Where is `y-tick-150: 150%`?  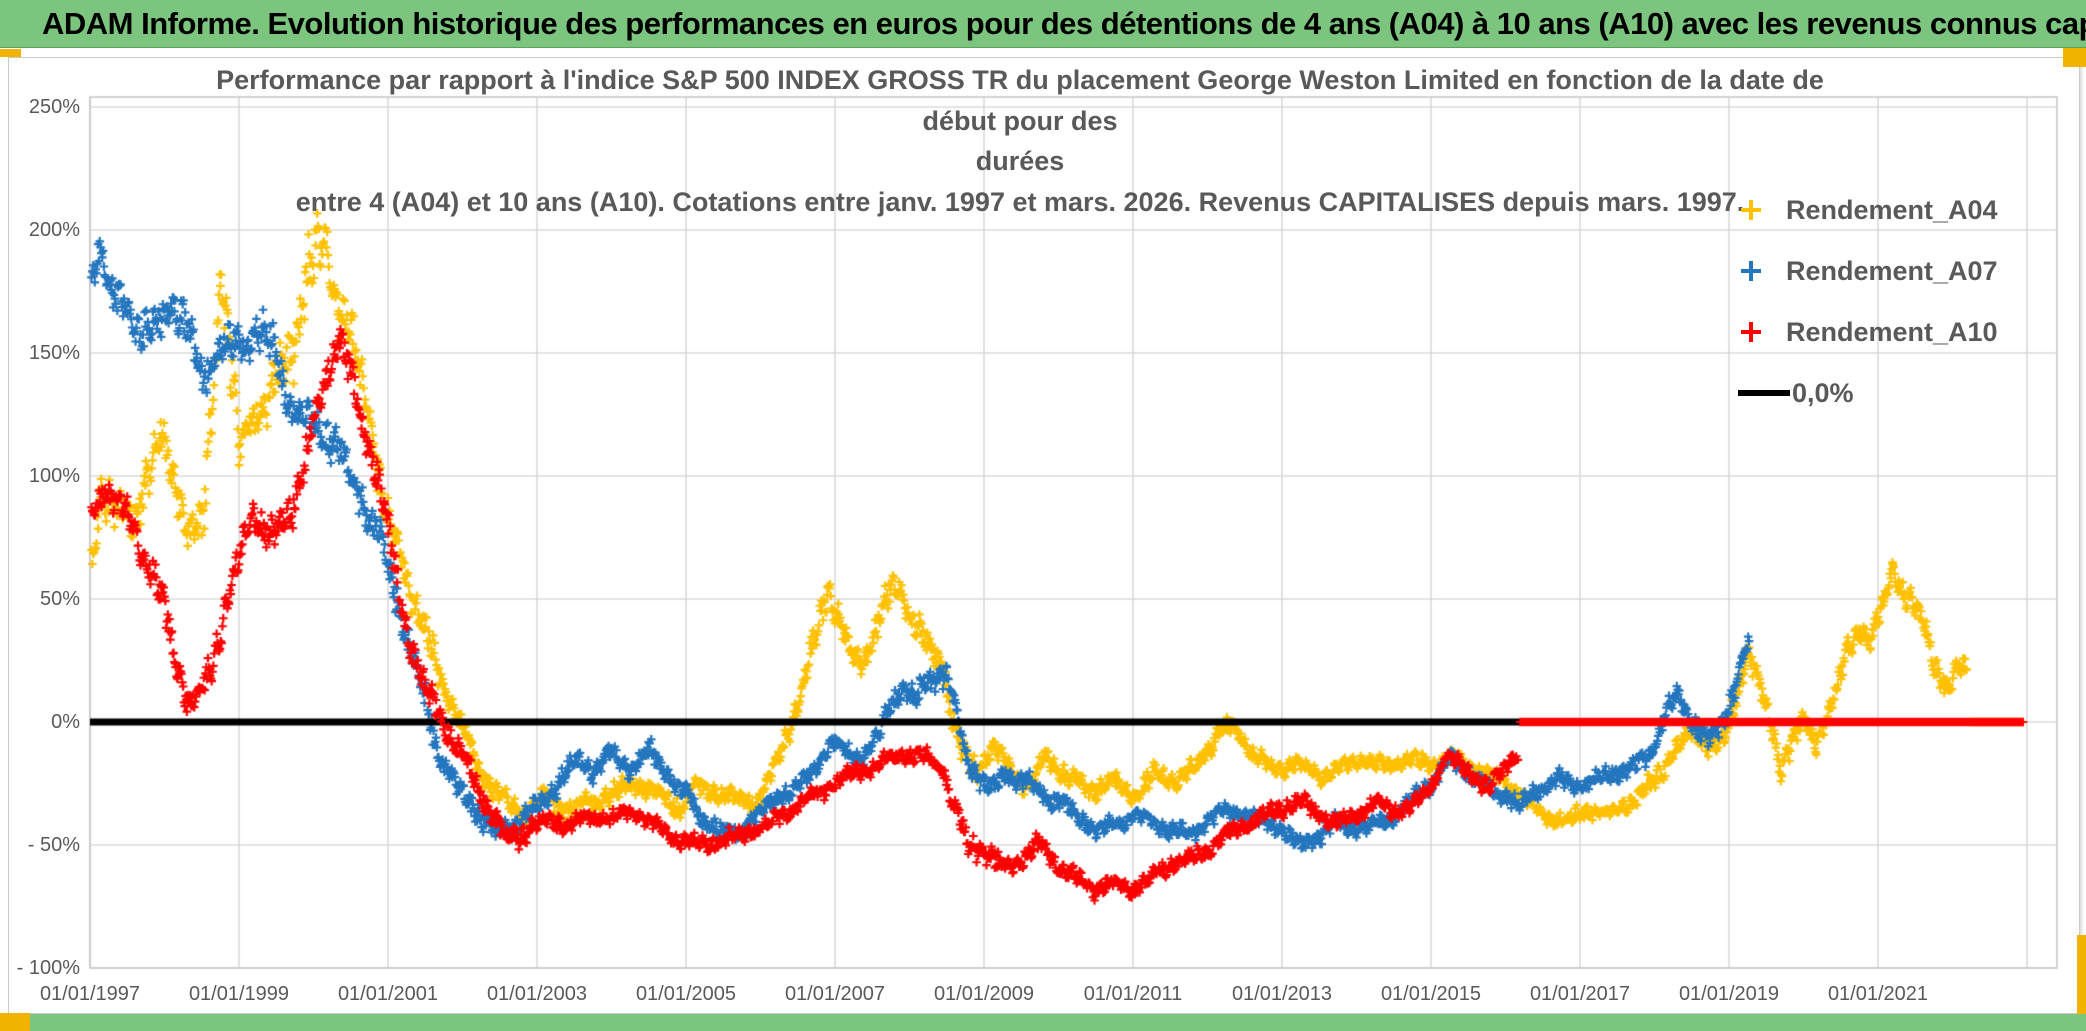 y-tick-150: 150% is located at coordinates (54, 353).